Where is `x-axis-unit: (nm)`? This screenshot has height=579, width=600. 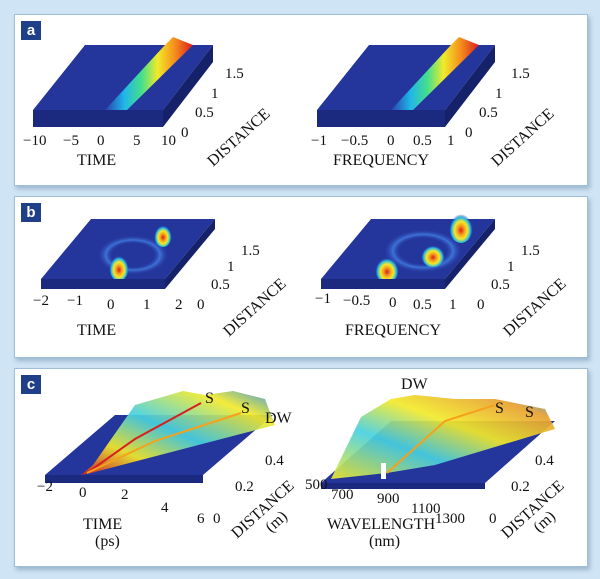
x-axis-unit: (nm) is located at coordinates (384, 541).